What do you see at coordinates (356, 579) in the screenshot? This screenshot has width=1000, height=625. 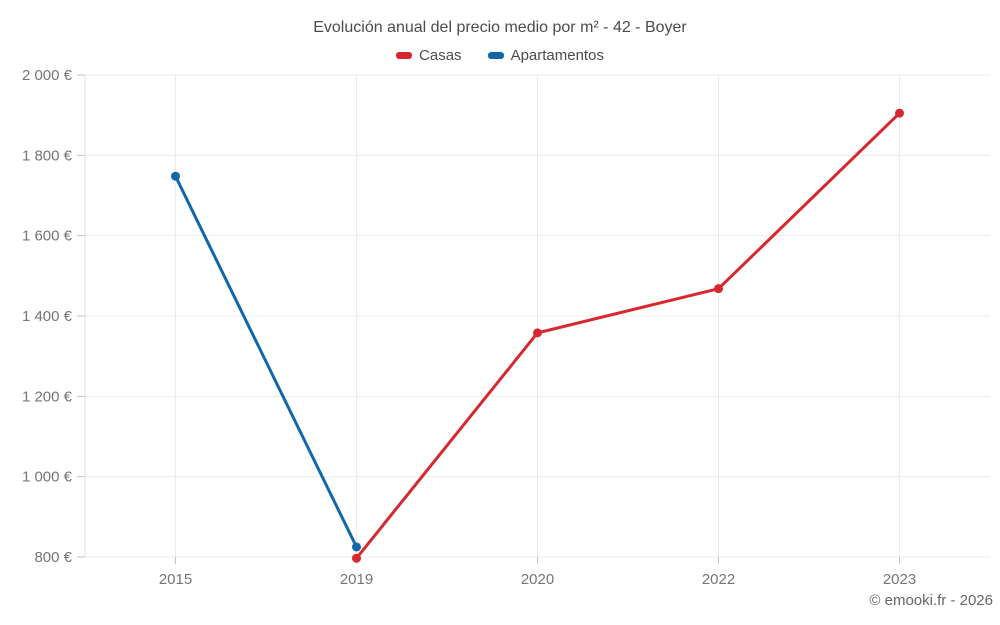 I see `x-tick-label: 2019` at bounding box center [356, 579].